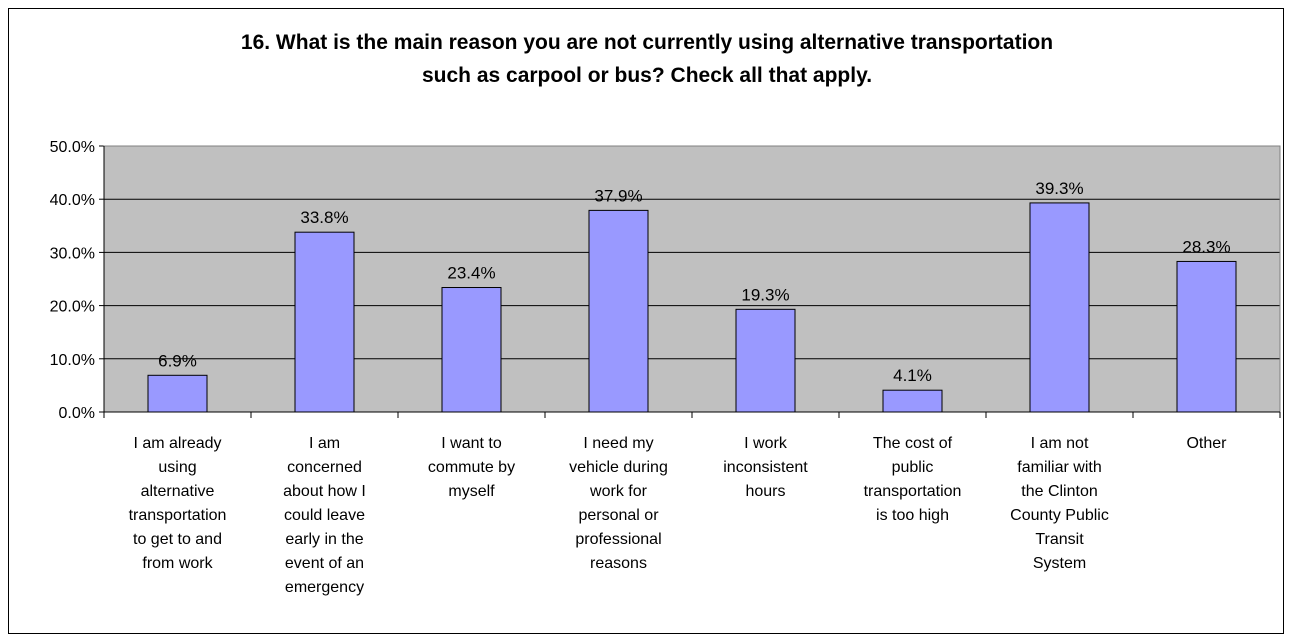  I want to click on x-category-label-line: reasons, so click(618, 563).